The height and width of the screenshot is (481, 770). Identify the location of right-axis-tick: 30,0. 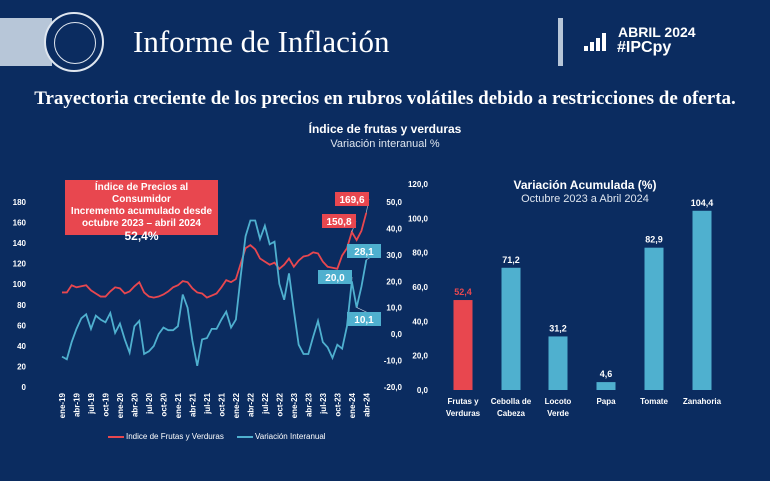
(394, 255).